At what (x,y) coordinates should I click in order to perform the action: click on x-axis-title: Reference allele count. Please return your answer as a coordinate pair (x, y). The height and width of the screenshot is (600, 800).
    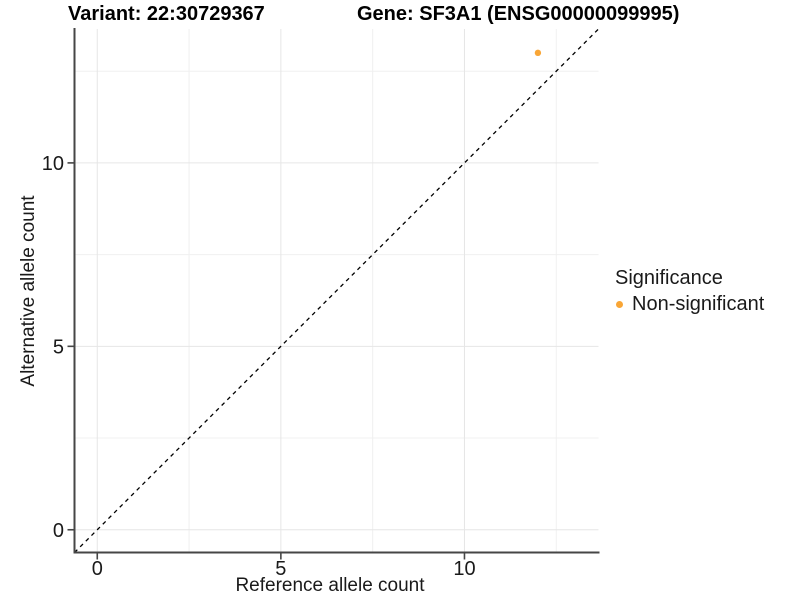
    Looking at the image, I should click on (330, 585).